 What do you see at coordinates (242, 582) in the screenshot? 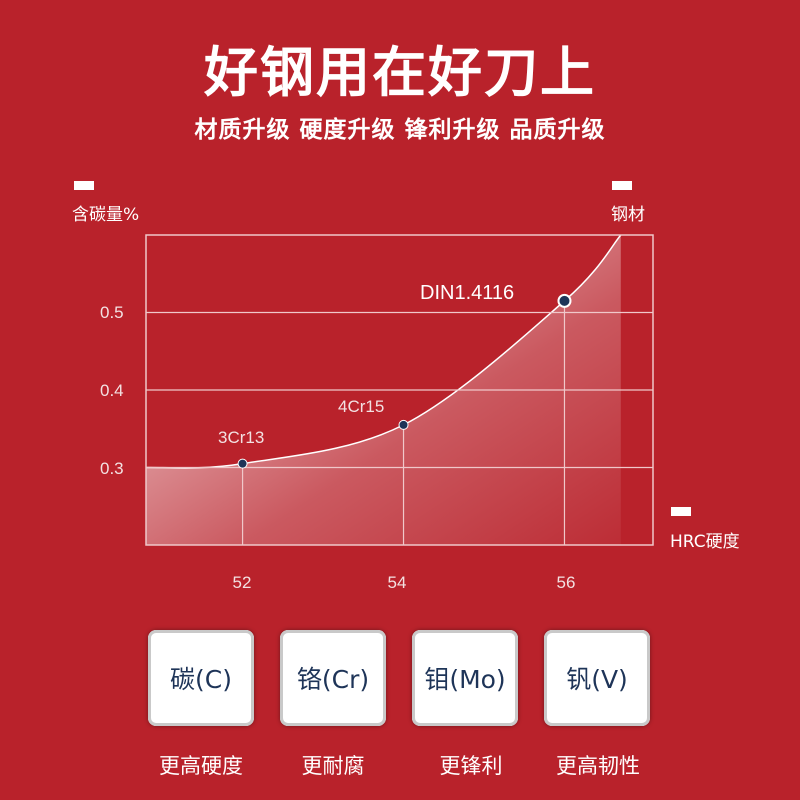
I see `x-tick-label: 52` at bounding box center [242, 582].